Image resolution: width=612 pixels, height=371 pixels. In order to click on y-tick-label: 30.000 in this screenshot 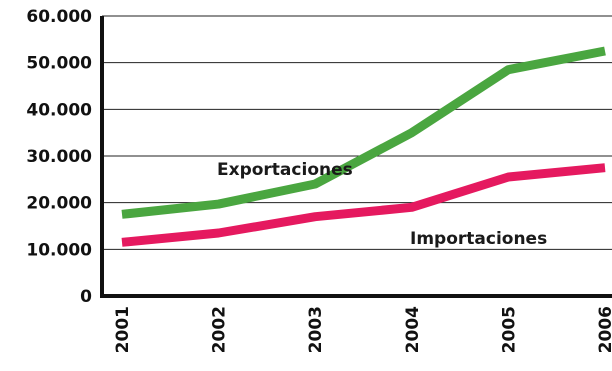, I will do `click(59, 157)`.